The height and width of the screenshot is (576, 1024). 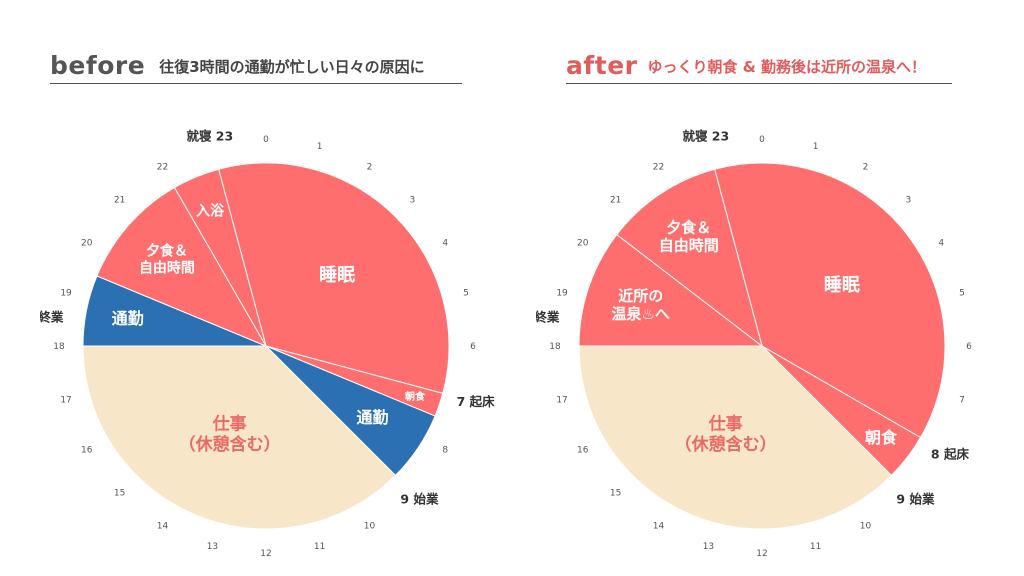 I want to click on before-hour-tick-19: 19, so click(x=66, y=293).